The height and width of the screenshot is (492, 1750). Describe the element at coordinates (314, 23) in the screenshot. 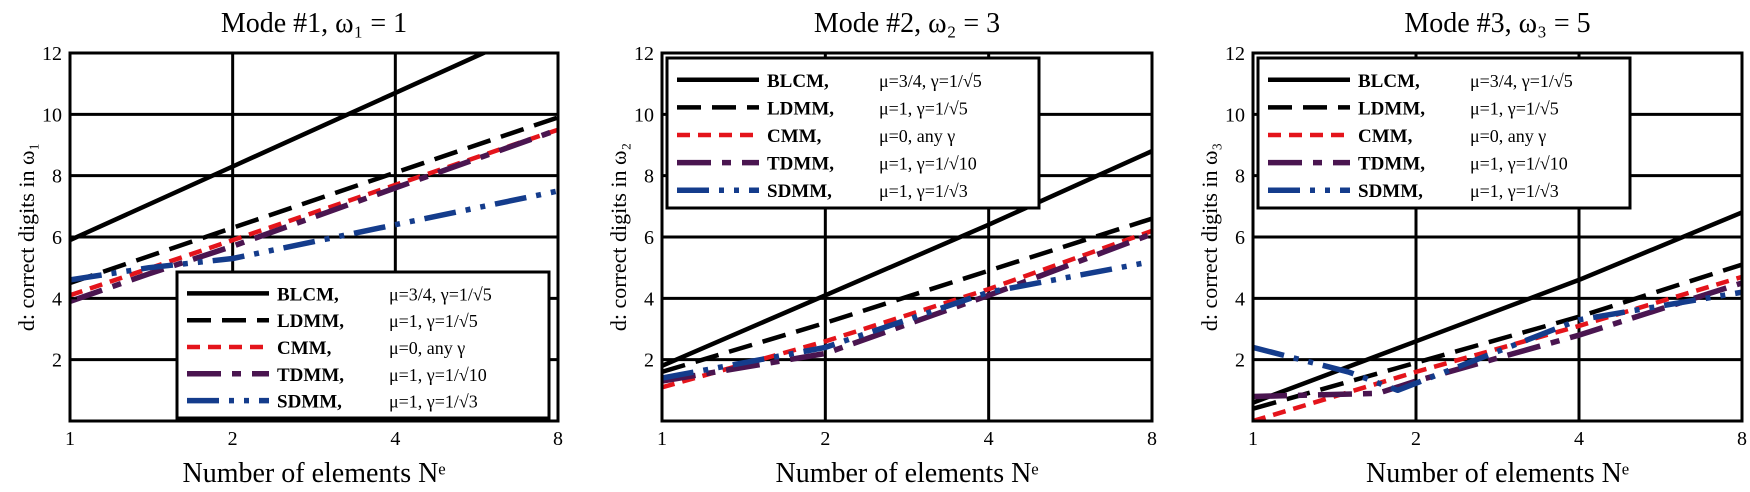

I see `chart-title: Mode #1, ω₁ = 1` at that location.